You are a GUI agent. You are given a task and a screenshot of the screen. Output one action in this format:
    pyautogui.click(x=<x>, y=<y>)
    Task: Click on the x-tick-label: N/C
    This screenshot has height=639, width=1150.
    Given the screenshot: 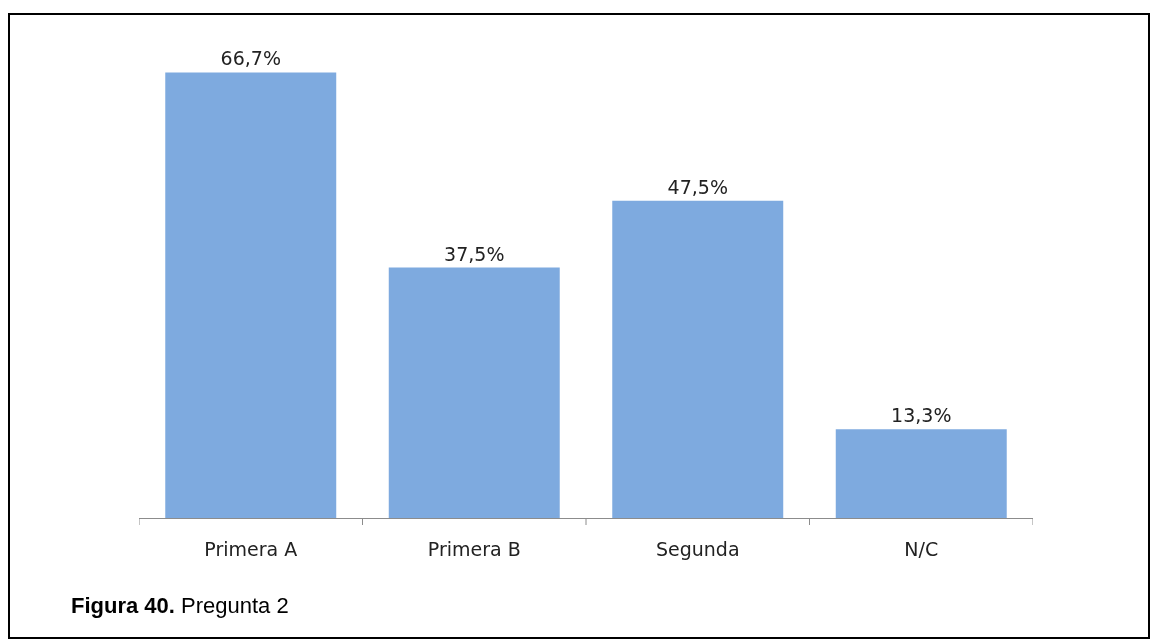 What is the action you would take?
    pyautogui.click(x=921, y=548)
    